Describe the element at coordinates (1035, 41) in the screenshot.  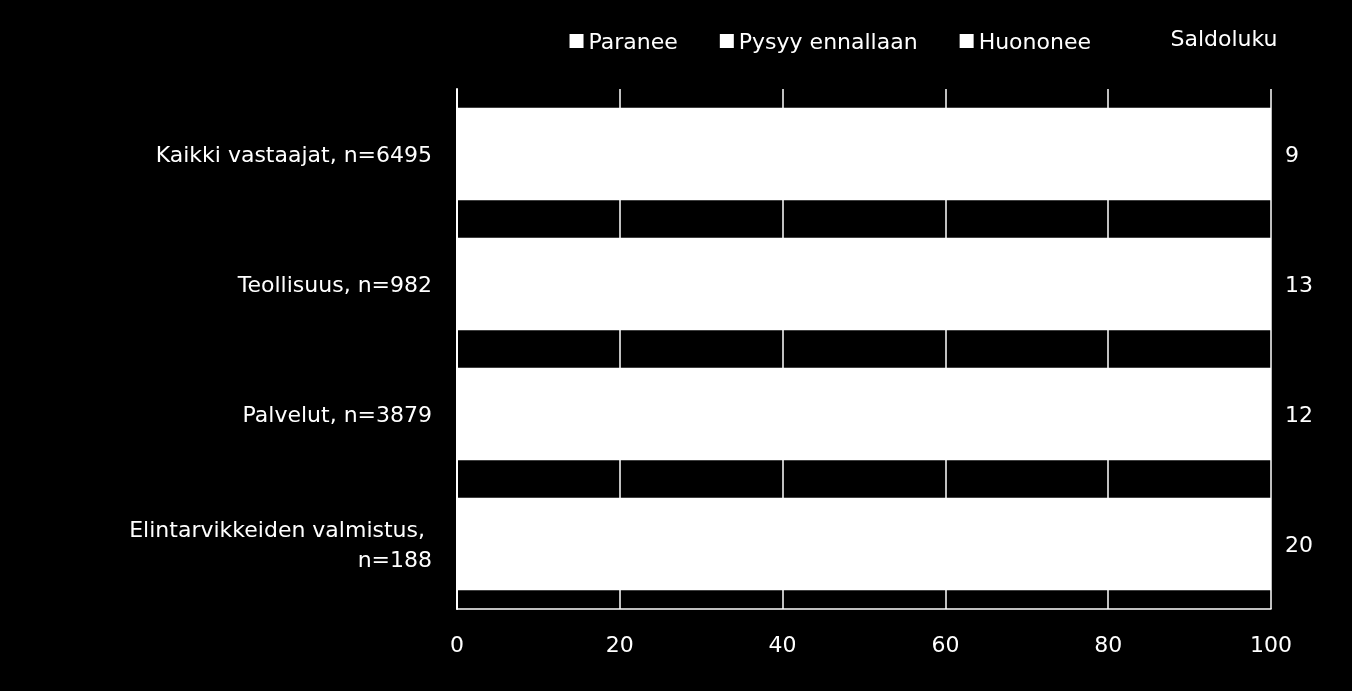
I see `legend-label: Huononee` at that location.